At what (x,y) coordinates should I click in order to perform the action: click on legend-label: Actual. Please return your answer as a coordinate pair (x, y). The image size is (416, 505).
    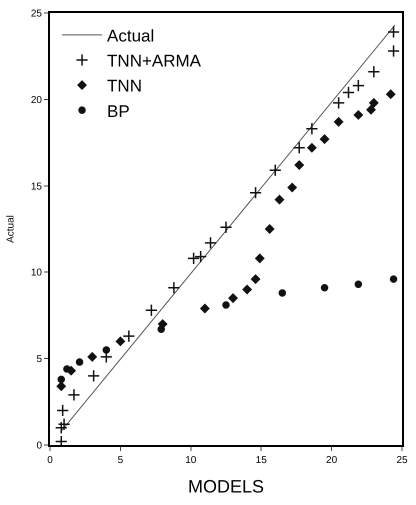
    Looking at the image, I should click on (130, 36).